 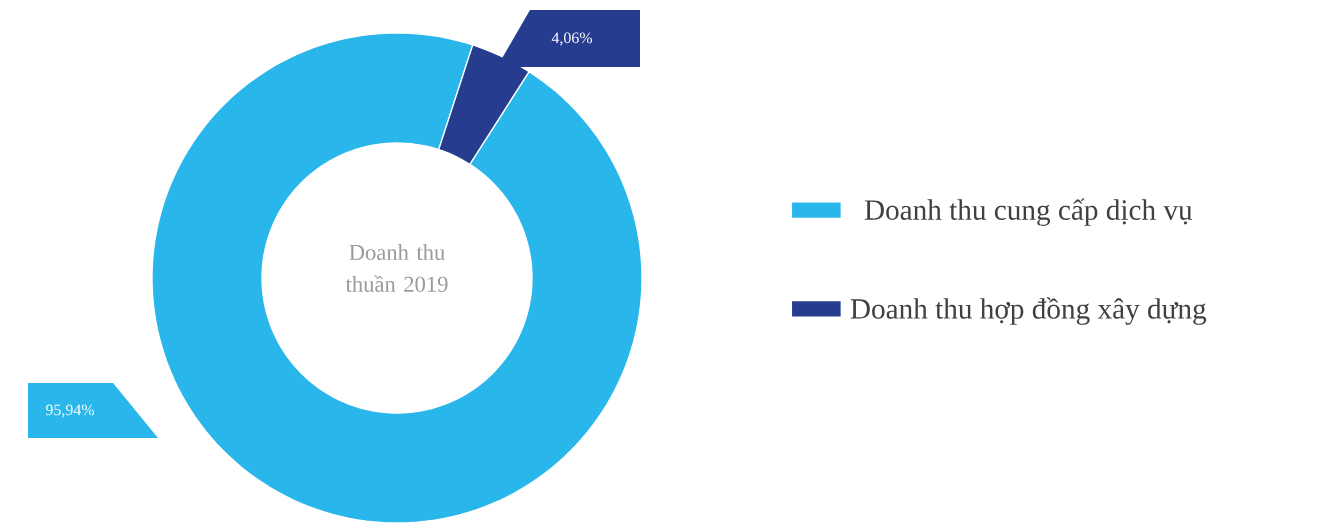 What do you see at coordinates (1028, 212) in the screenshot?
I see `legend-label: Doanh thu cung cấp dịch vụ` at bounding box center [1028, 212].